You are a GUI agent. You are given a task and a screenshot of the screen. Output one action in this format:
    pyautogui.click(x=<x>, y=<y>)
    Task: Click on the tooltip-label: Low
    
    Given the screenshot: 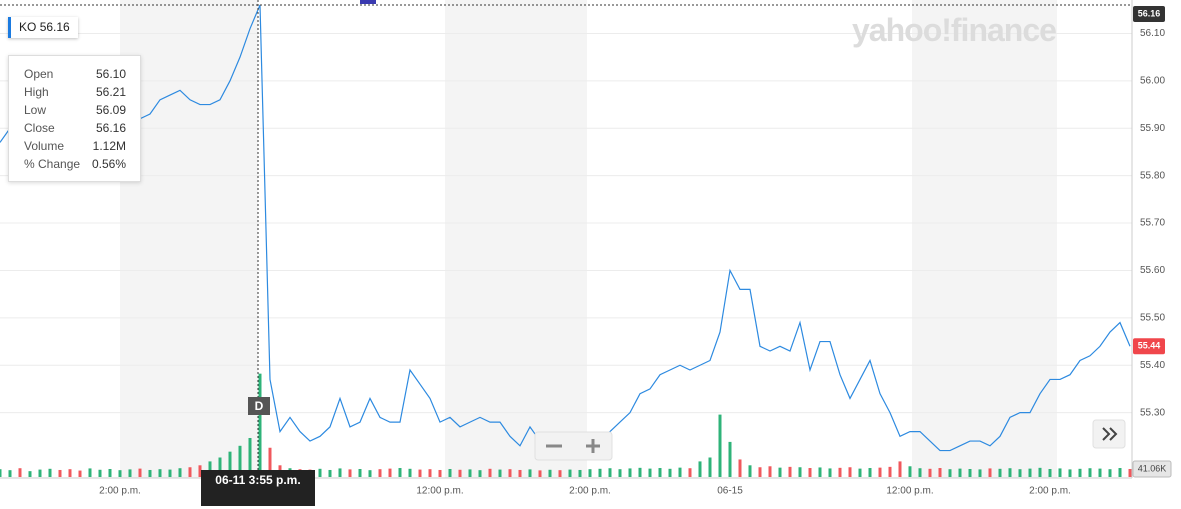 What is the action you would take?
    pyautogui.click(x=35, y=110)
    